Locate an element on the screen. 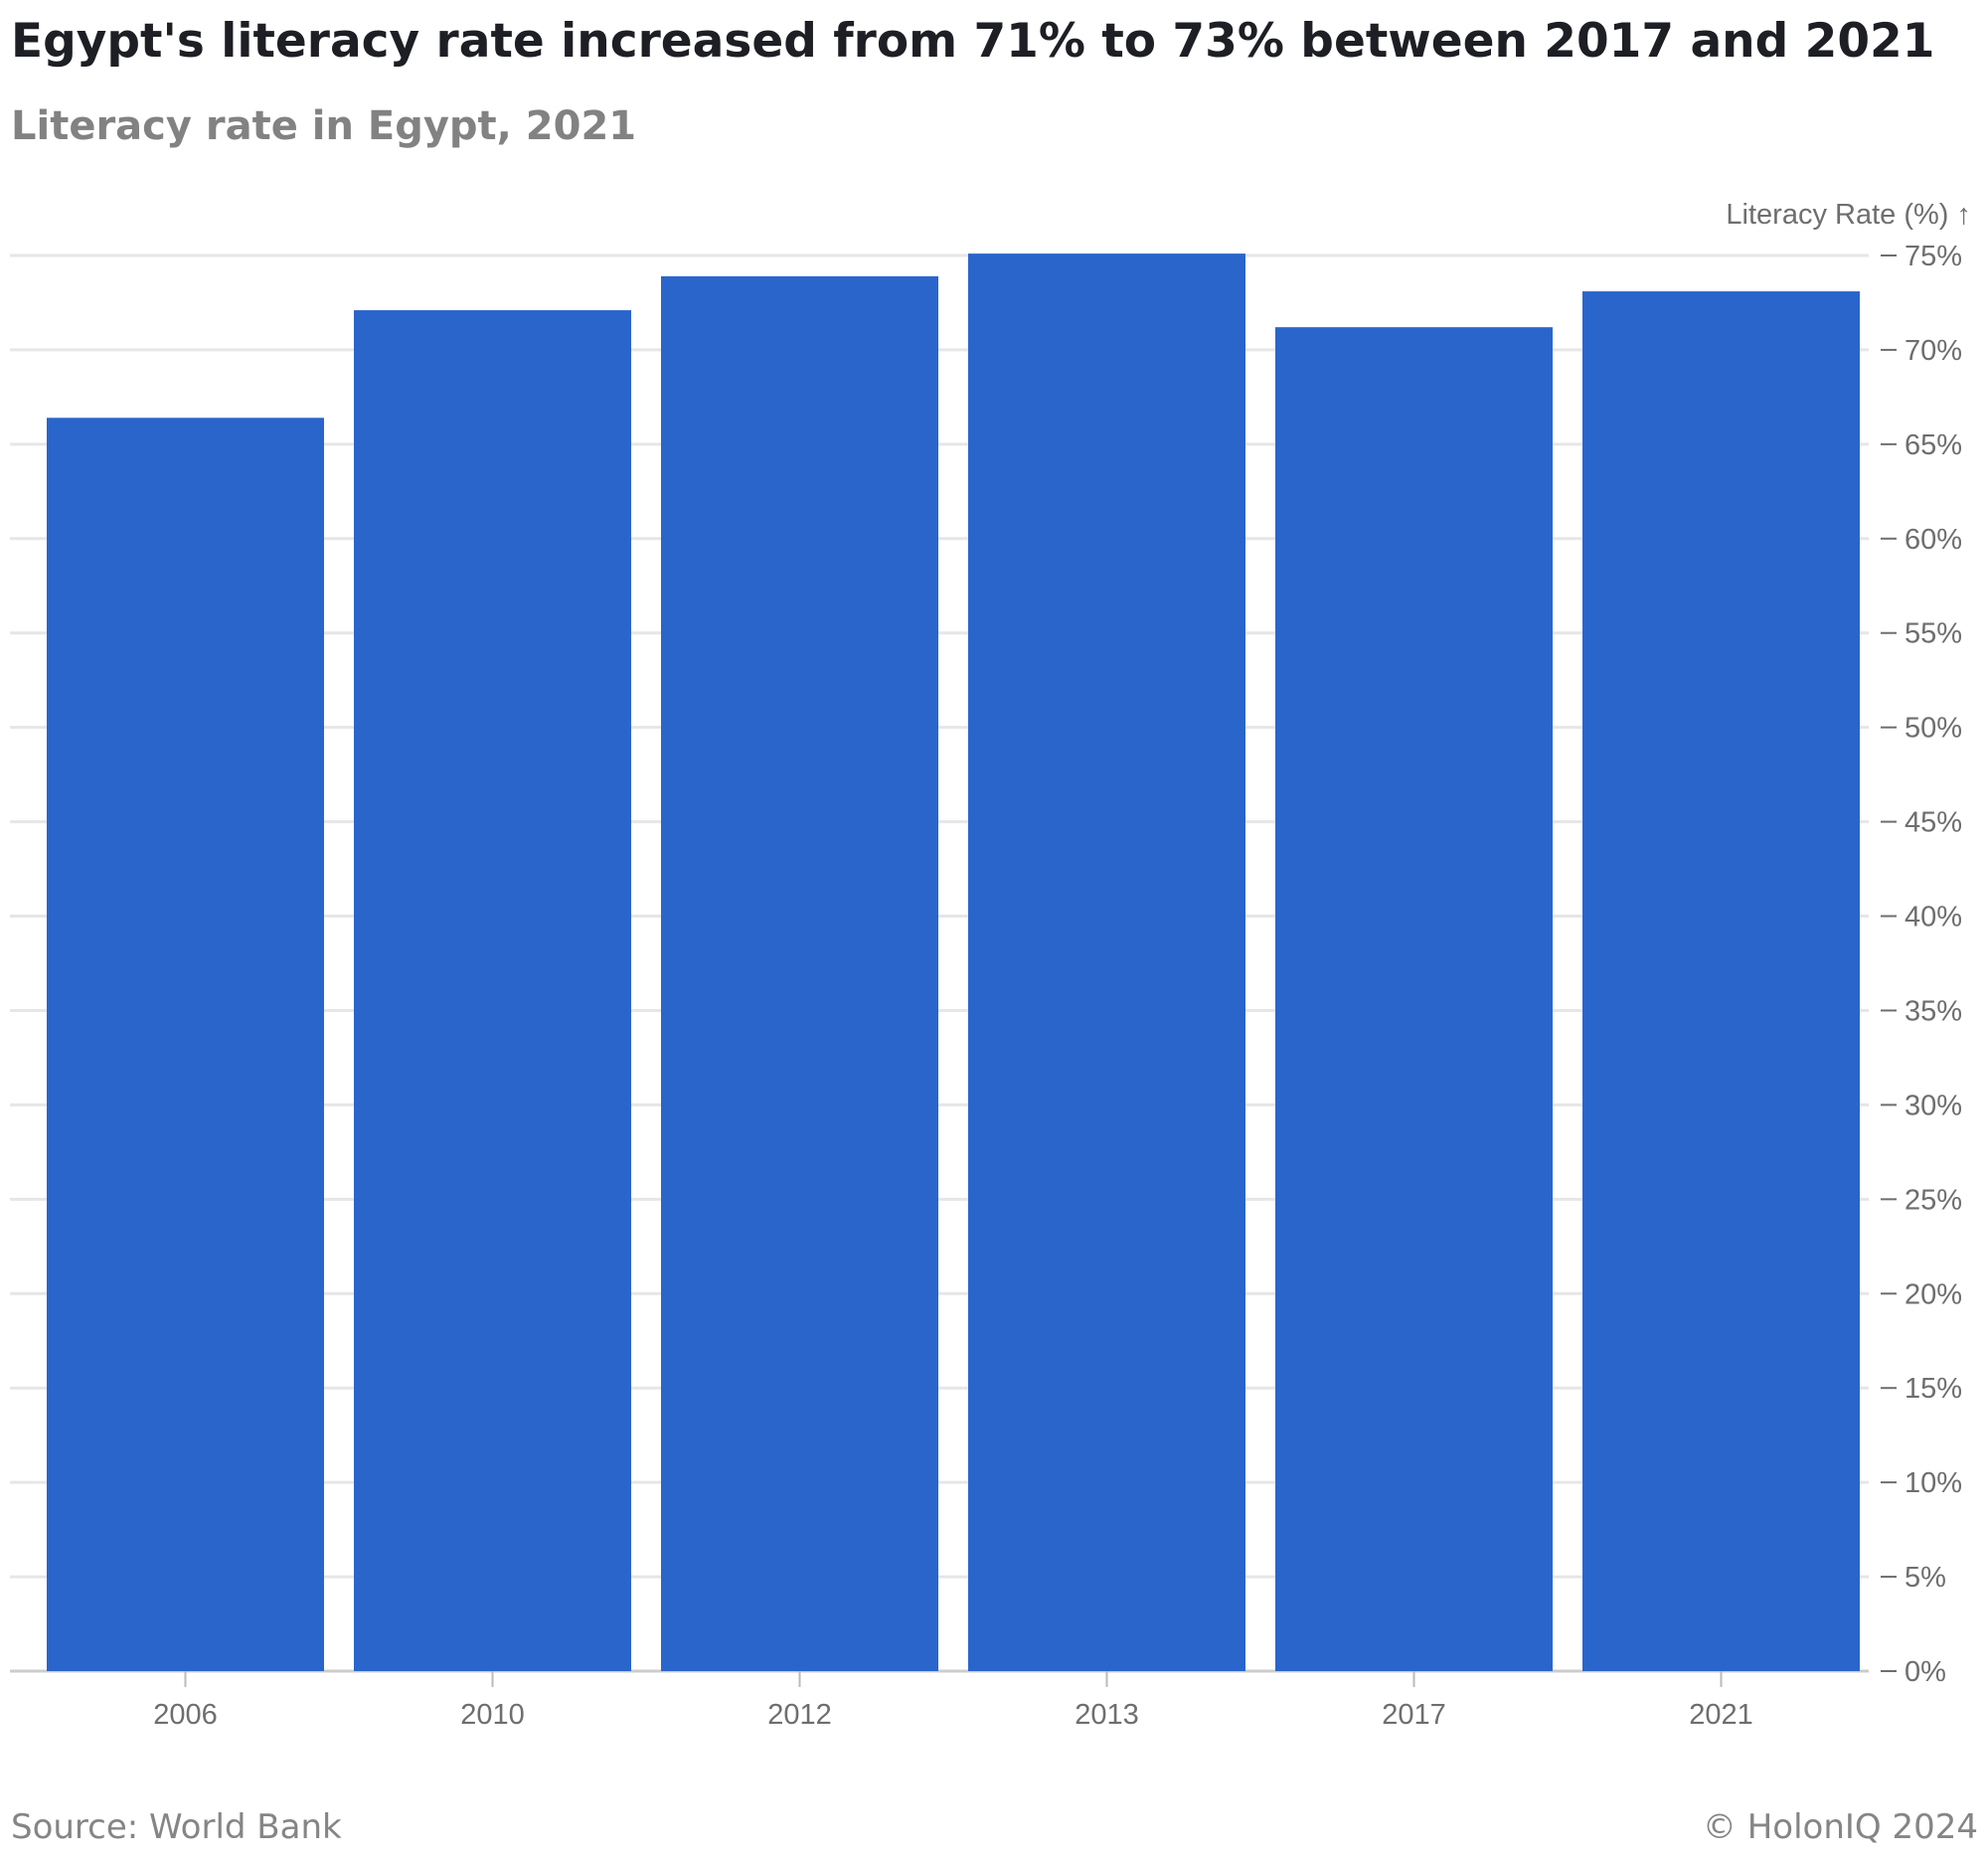  bar-2012 is located at coordinates (799, 973).